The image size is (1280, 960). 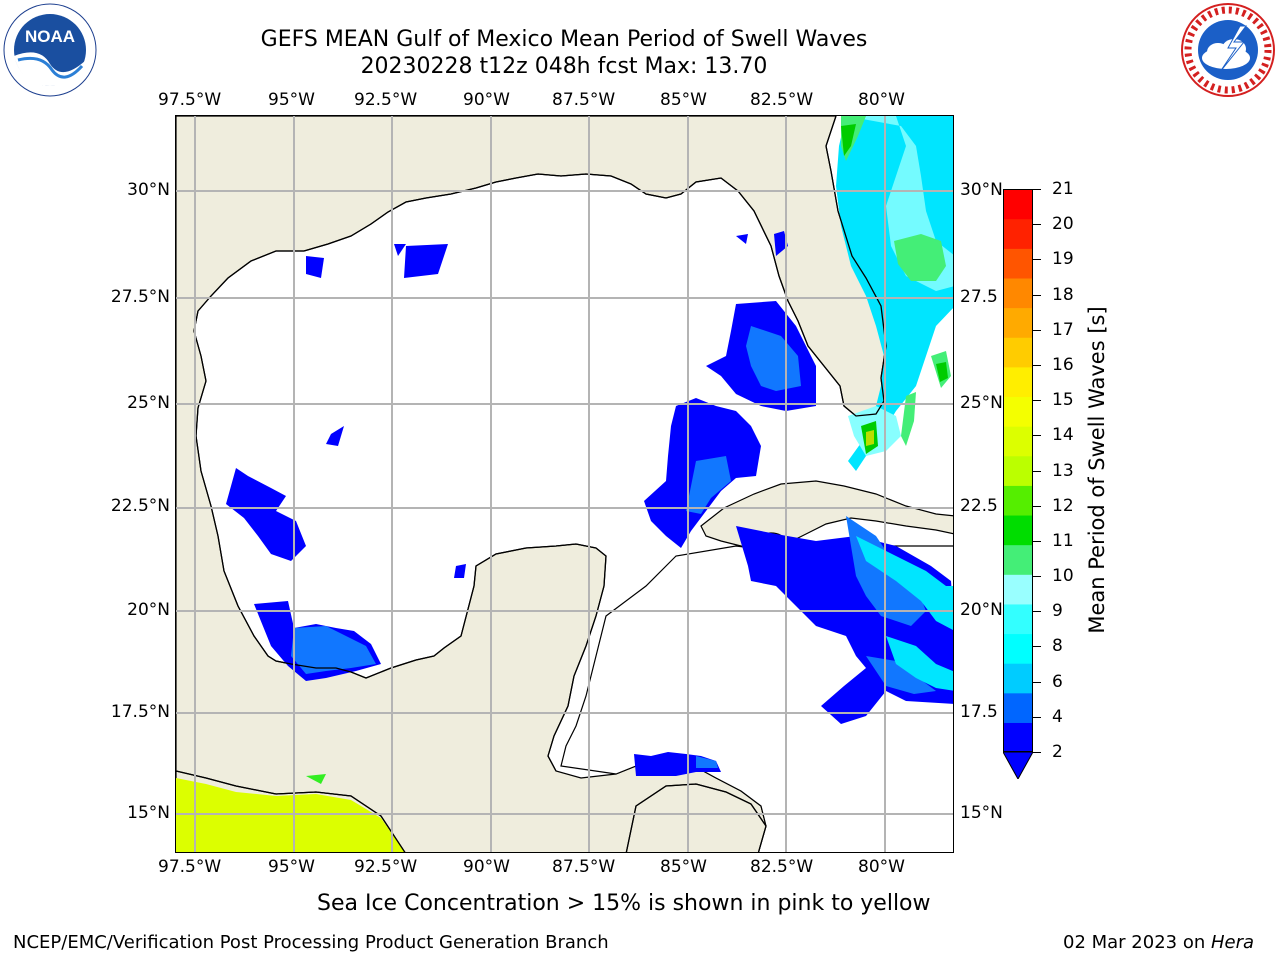 I want to click on lon-tick-top: 87.5°W, so click(x=584, y=100).